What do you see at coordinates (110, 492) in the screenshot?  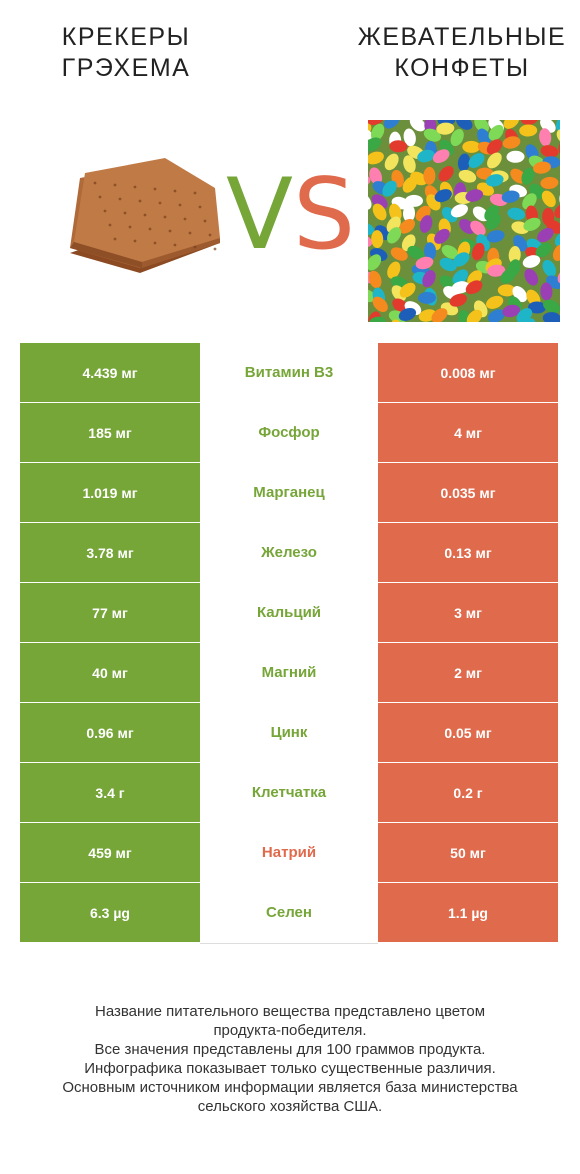 I see `left-value: 1.019 мг` at bounding box center [110, 492].